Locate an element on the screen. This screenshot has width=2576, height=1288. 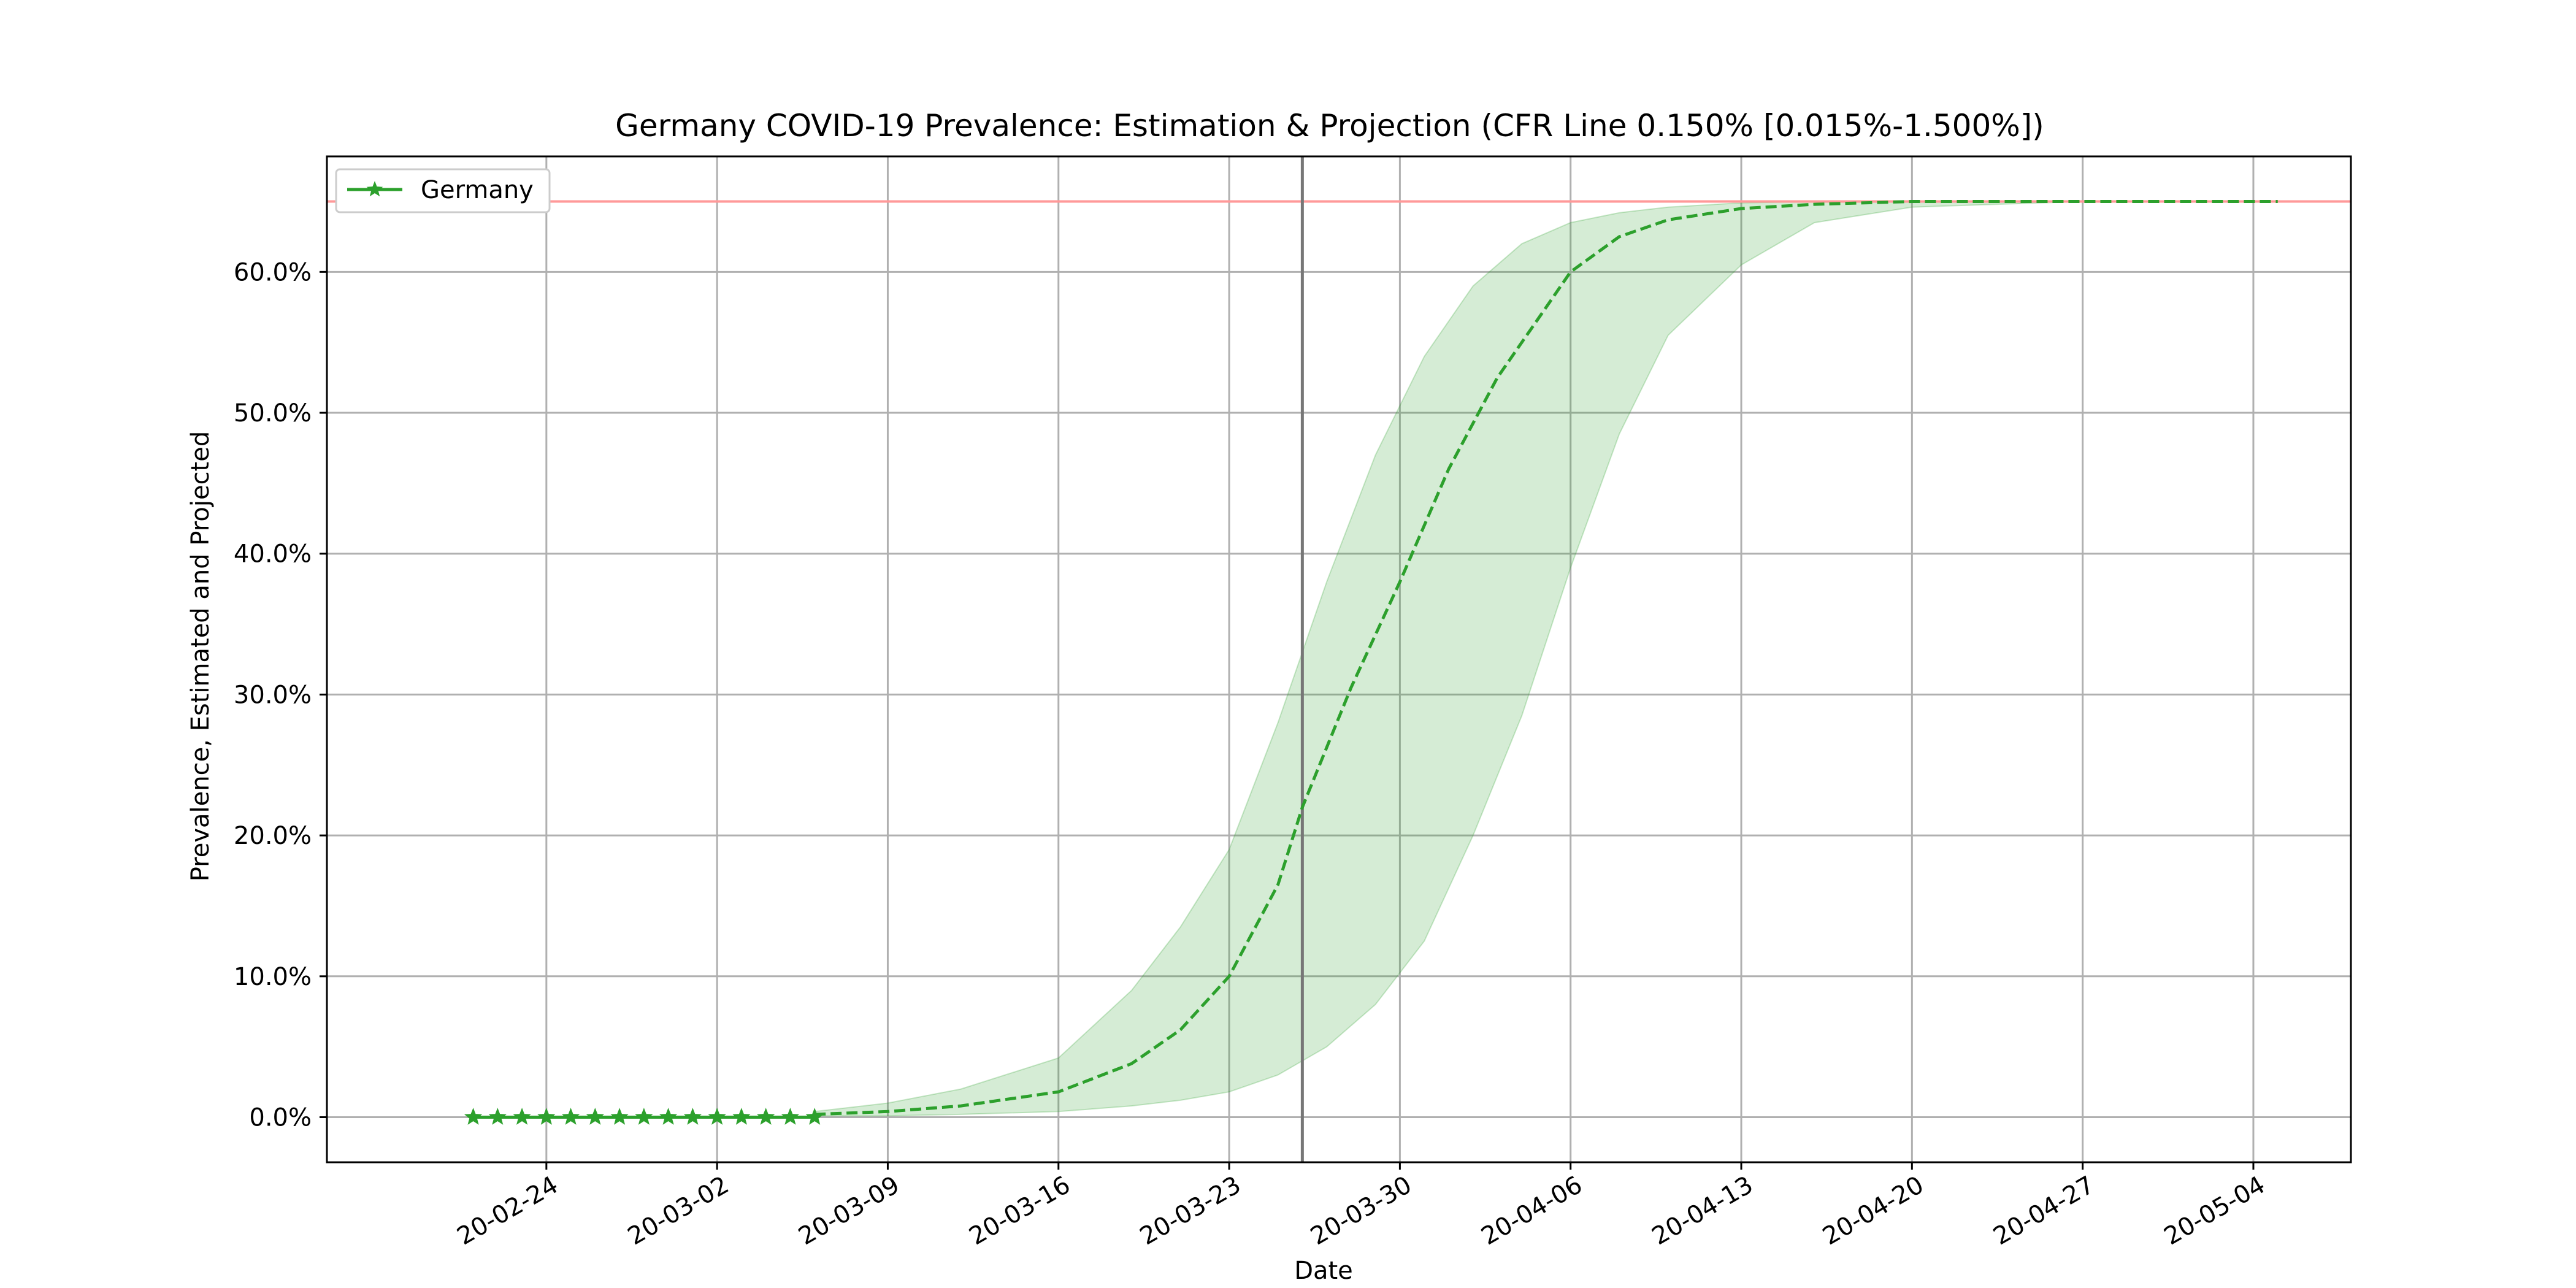
legend-label-germany: Germany is located at coordinates (477, 190).